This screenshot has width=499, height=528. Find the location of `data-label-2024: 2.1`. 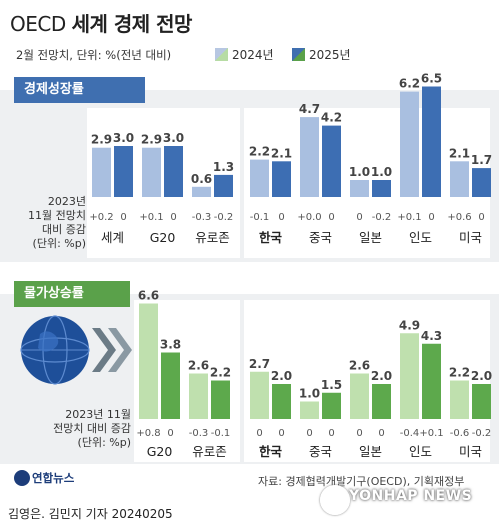

data-label-2024: 2.1 is located at coordinates (459, 153).